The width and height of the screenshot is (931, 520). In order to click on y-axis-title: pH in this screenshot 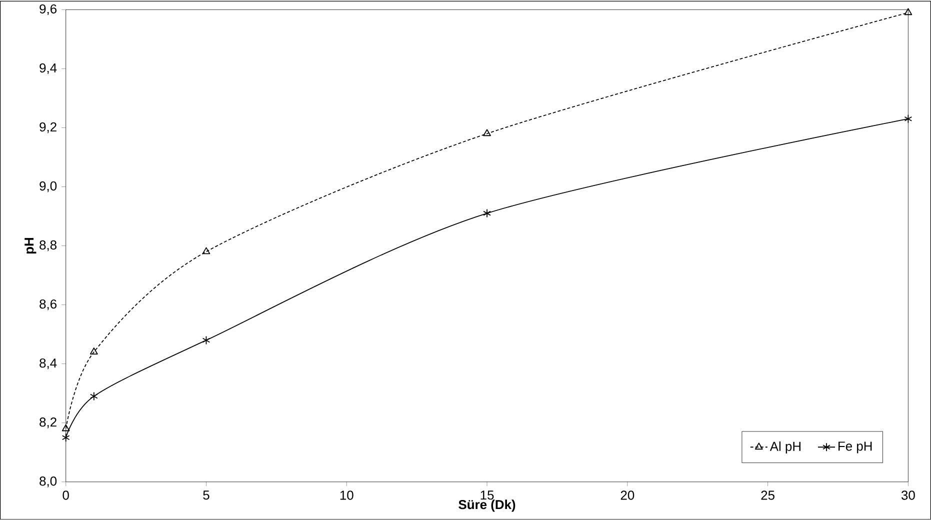, I will do `click(30, 246)`.